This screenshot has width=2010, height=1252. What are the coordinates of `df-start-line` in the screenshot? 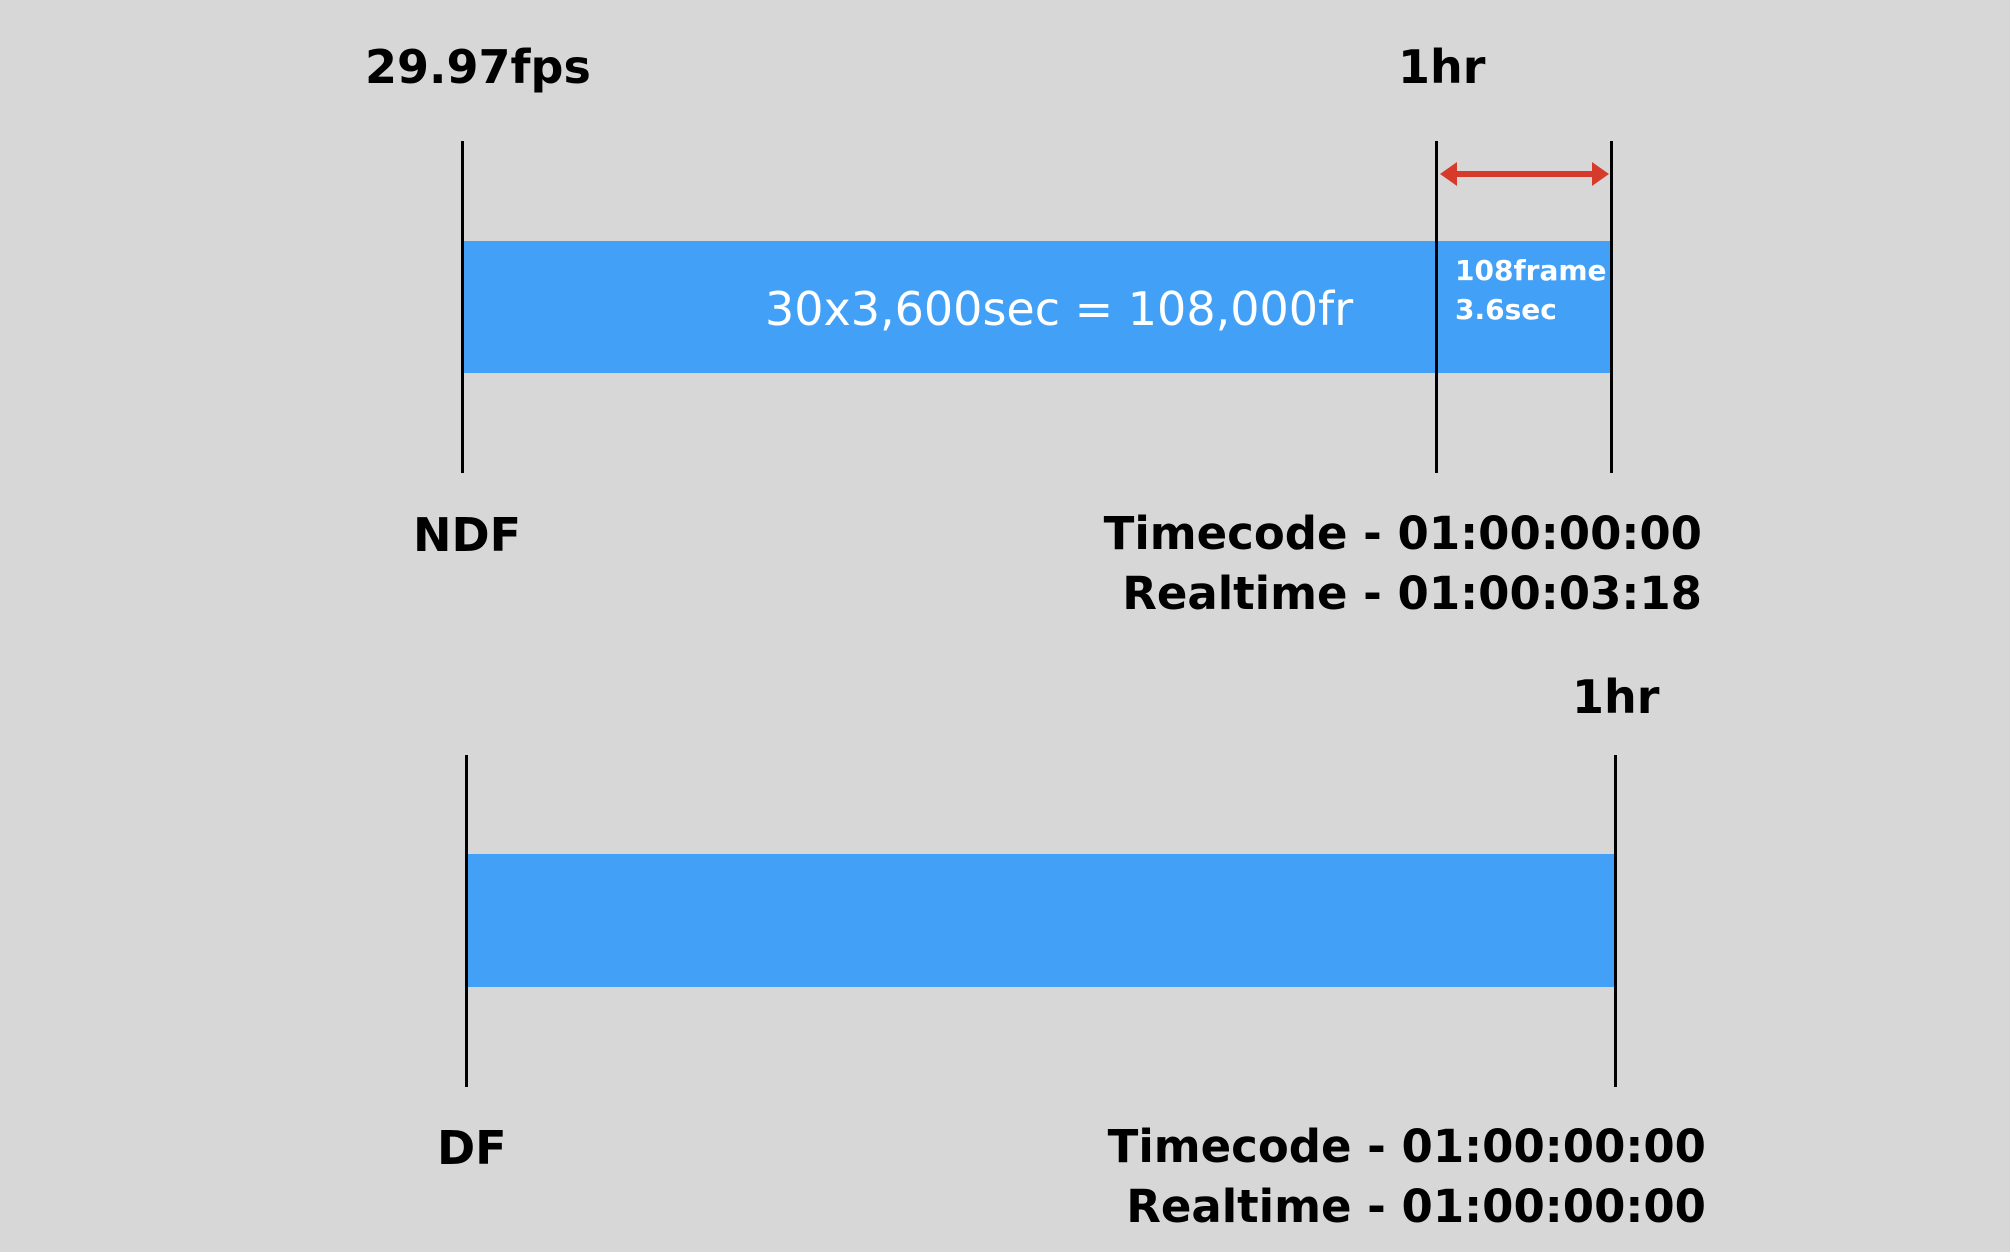 It's located at (466, 921).